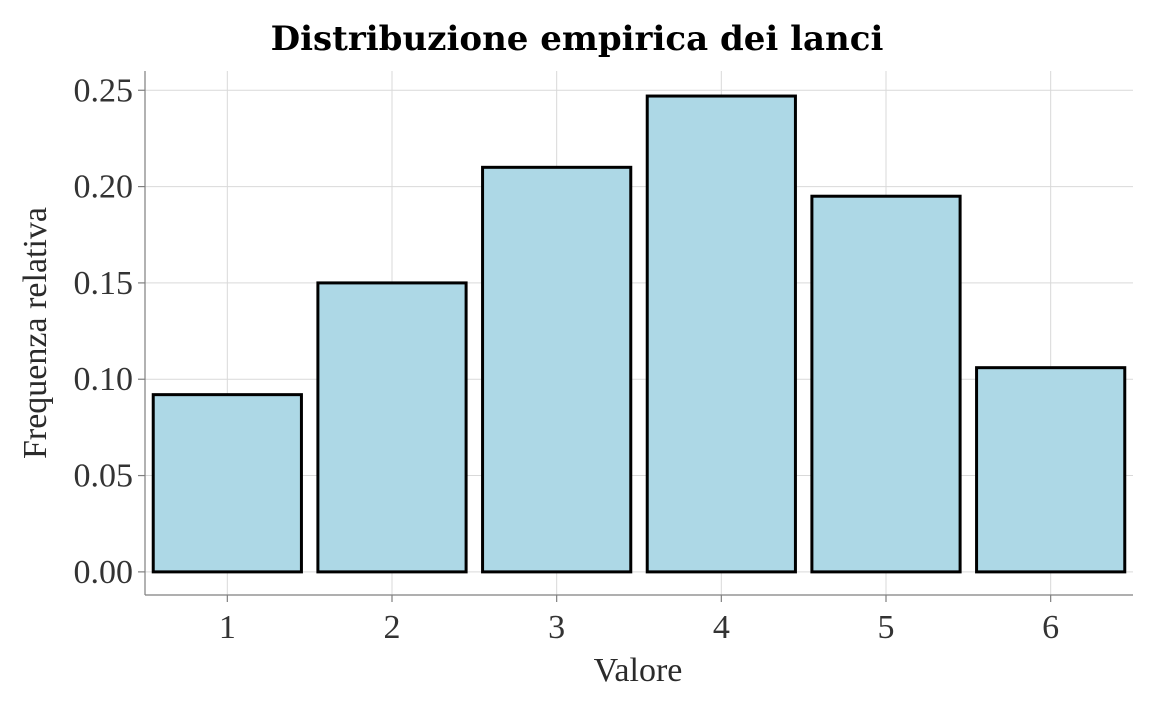 This screenshot has height=711, width=1152. What do you see at coordinates (577, 39) in the screenshot?
I see `chart-title: Distribuzione empirica dei lanci` at bounding box center [577, 39].